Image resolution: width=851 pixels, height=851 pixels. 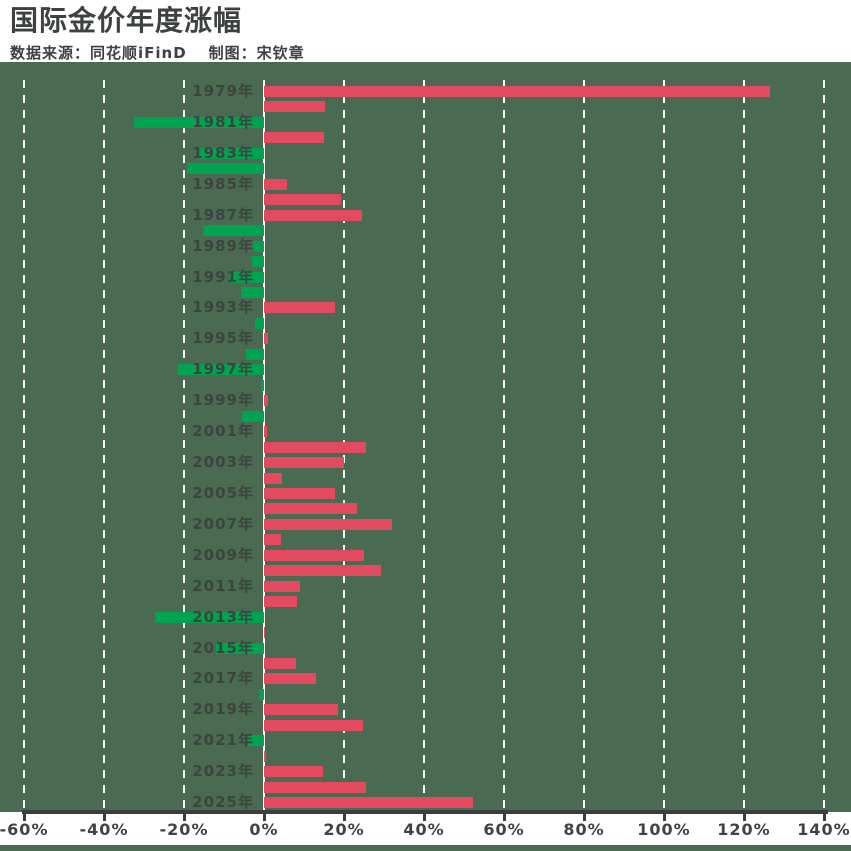 What do you see at coordinates (223, 554) in the screenshot?
I see `year-label-2009: 2009年` at bounding box center [223, 554].